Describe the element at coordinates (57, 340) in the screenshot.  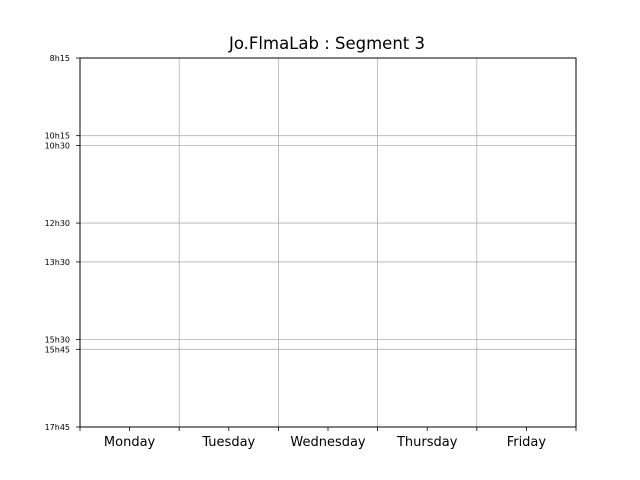
I see `y-tick-label: 15h30` at that location.